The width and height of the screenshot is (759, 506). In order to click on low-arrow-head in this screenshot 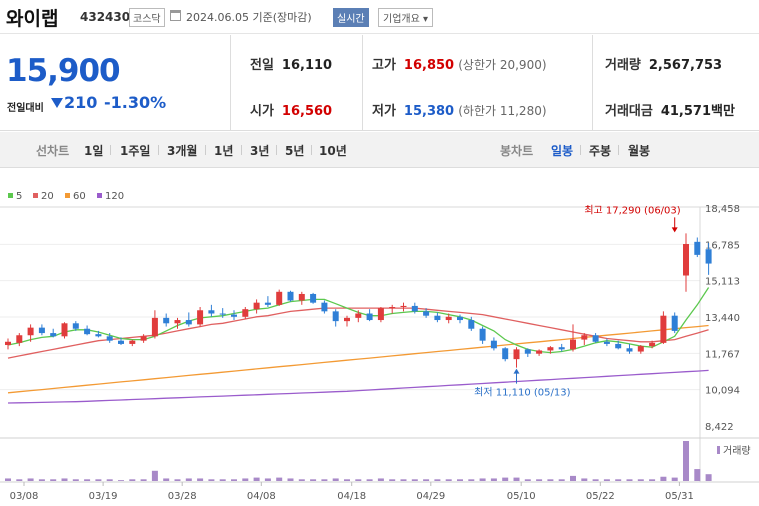, I will do `click(516, 371)`.